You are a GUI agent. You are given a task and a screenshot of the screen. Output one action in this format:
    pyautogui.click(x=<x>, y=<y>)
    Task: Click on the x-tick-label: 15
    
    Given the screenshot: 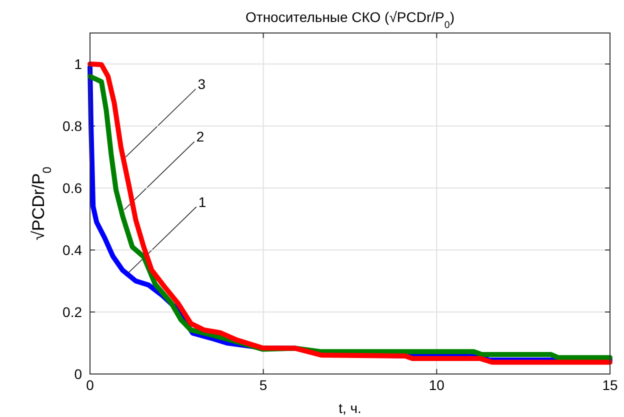 What is the action you would take?
    pyautogui.click(x=610, y=385)
    